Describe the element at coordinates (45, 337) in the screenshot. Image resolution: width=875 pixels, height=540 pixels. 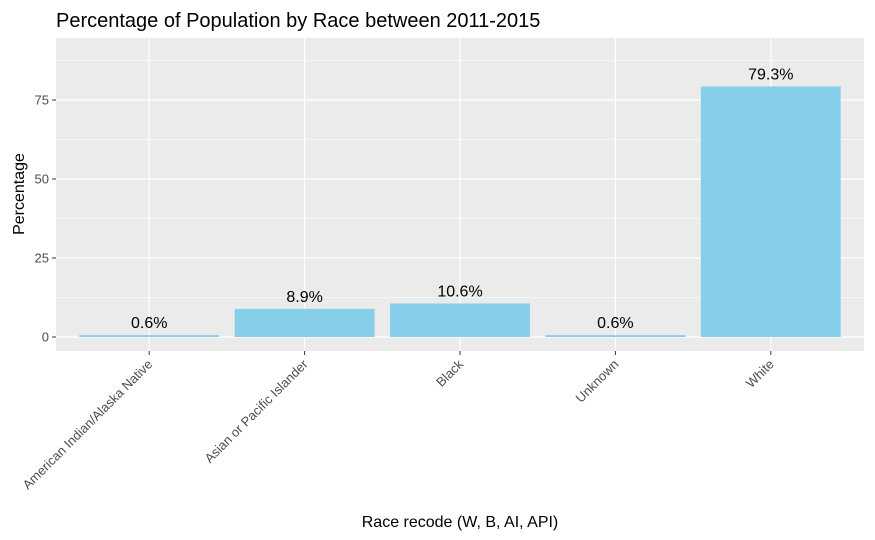
I see `y-tick-label: 0` at that location.